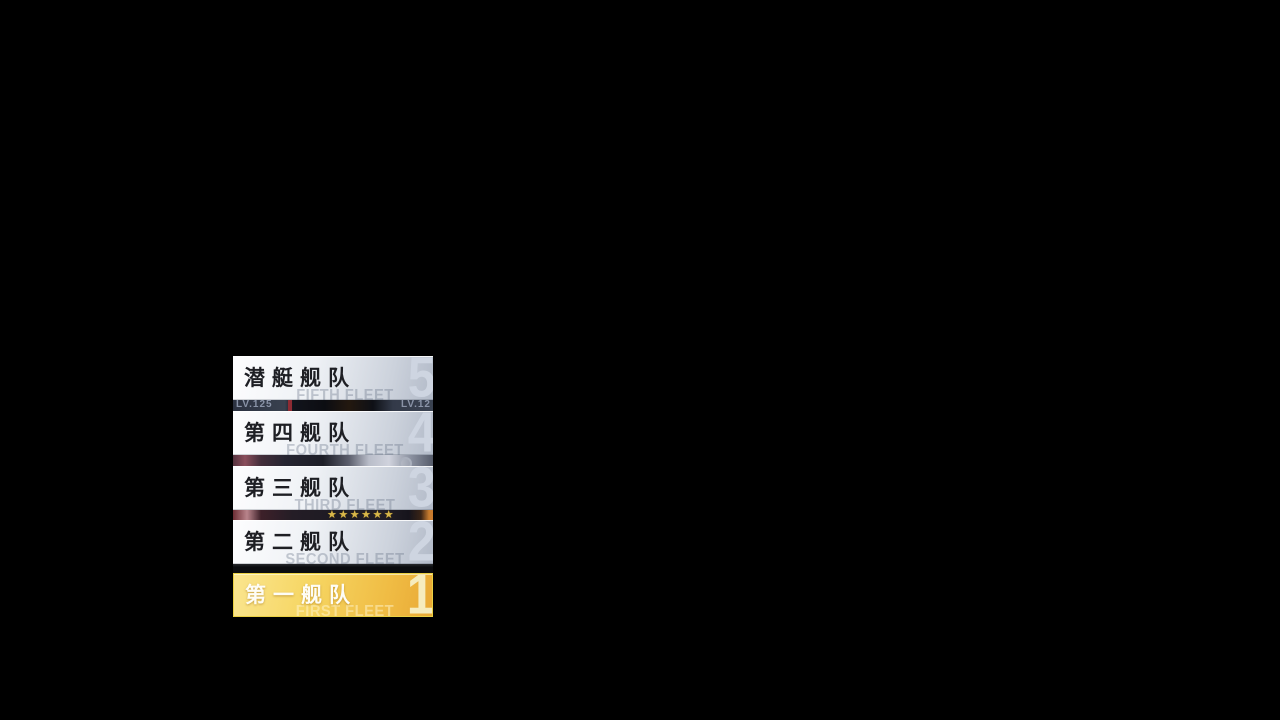 The width and height of the screenshot is (1280, 720). What do you see at coordinates (290, 405) in the screenshot?
I see `red-marker-decoration` at bounding box center [290, 405].